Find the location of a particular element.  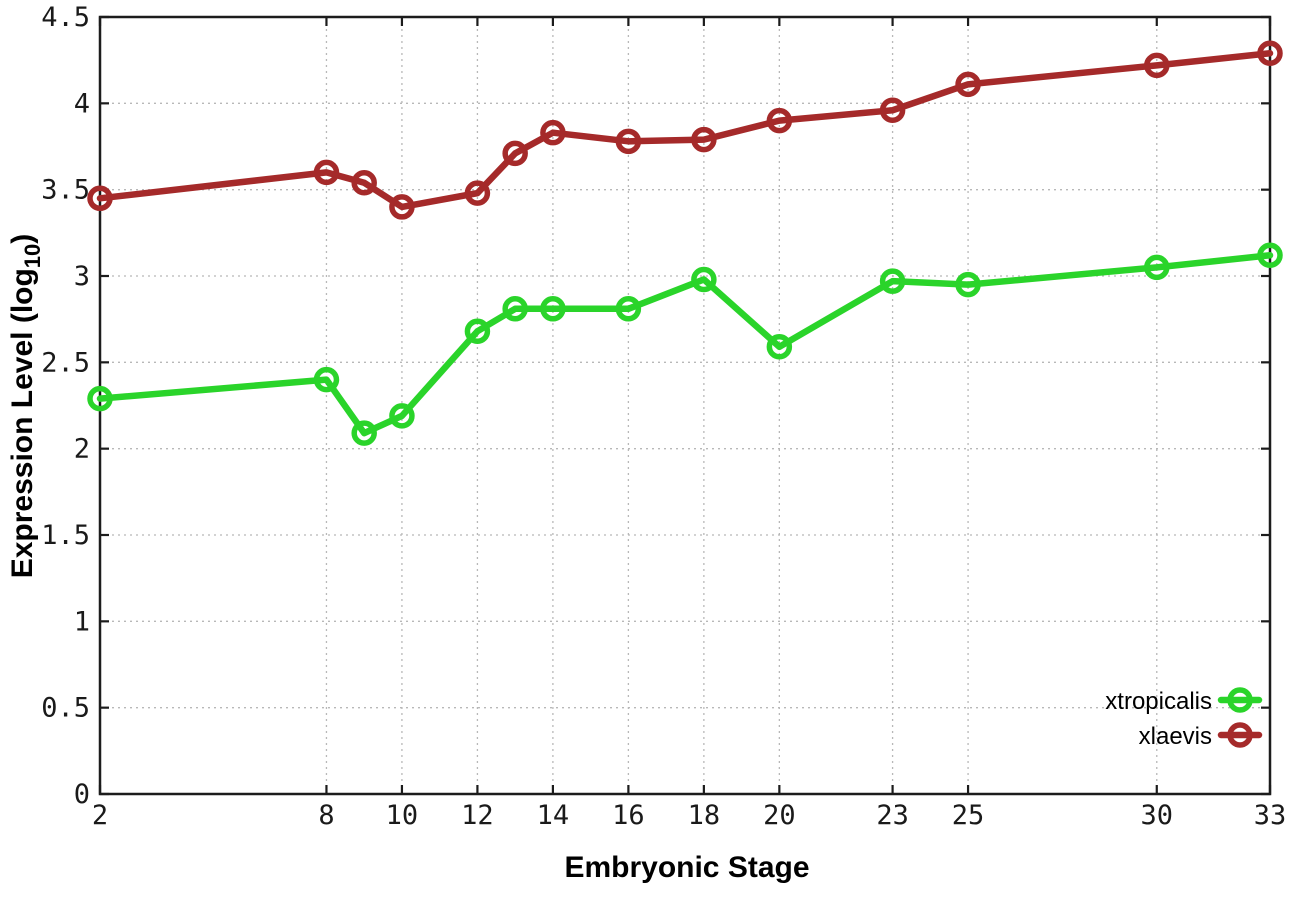

legend-label-xtropicalis: xtropicalis is located at coordinates (1158, 701).